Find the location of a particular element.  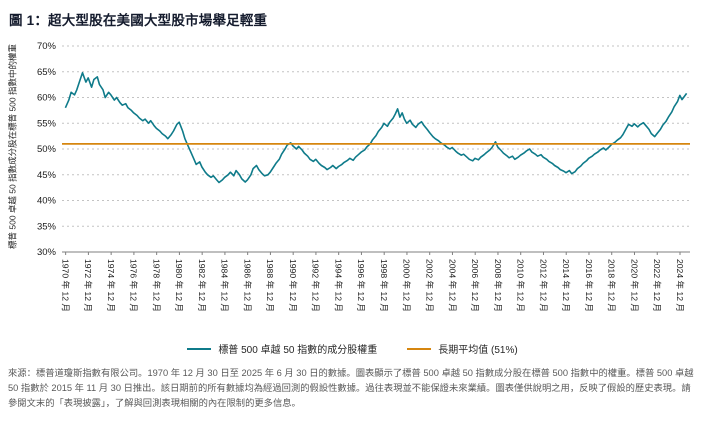

x-tick-label: 1974 年 12 月 is located at coordinates (111, 285).